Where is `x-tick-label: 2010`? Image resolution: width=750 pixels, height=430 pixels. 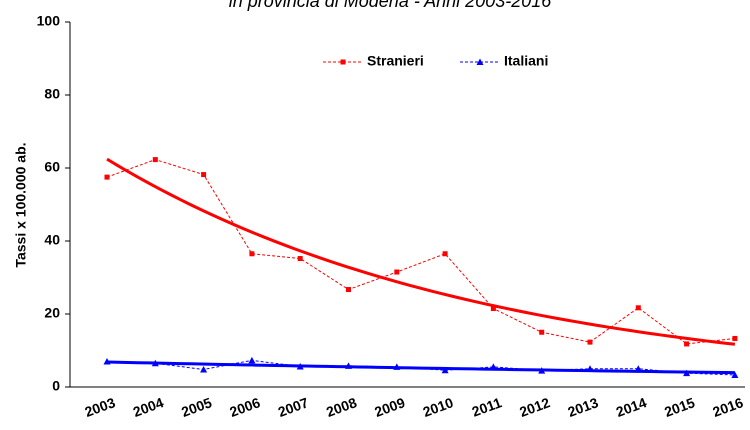
x-tick-label: 2010 is located at coordinates (438, 407).